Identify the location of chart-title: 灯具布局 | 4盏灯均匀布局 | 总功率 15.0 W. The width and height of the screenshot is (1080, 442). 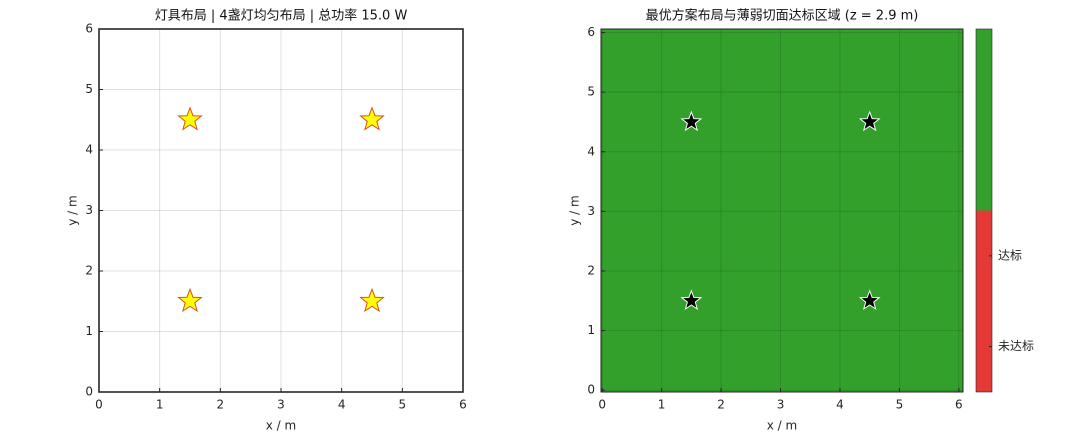
(281, 16).